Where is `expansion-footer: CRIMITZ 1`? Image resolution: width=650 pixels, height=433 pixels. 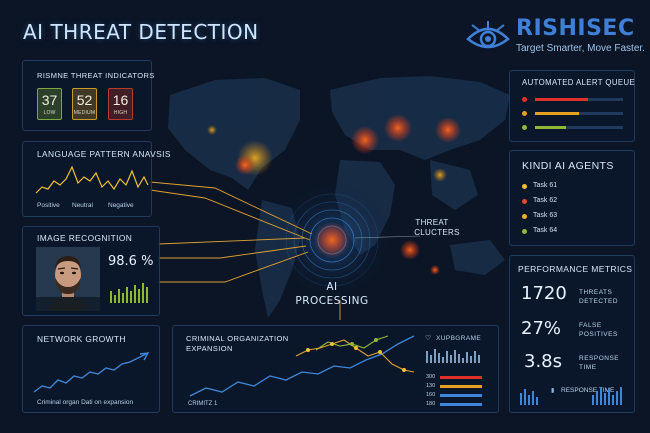 expansion-footer: CRIMITZ 1 is located at coordinates (203, 404).